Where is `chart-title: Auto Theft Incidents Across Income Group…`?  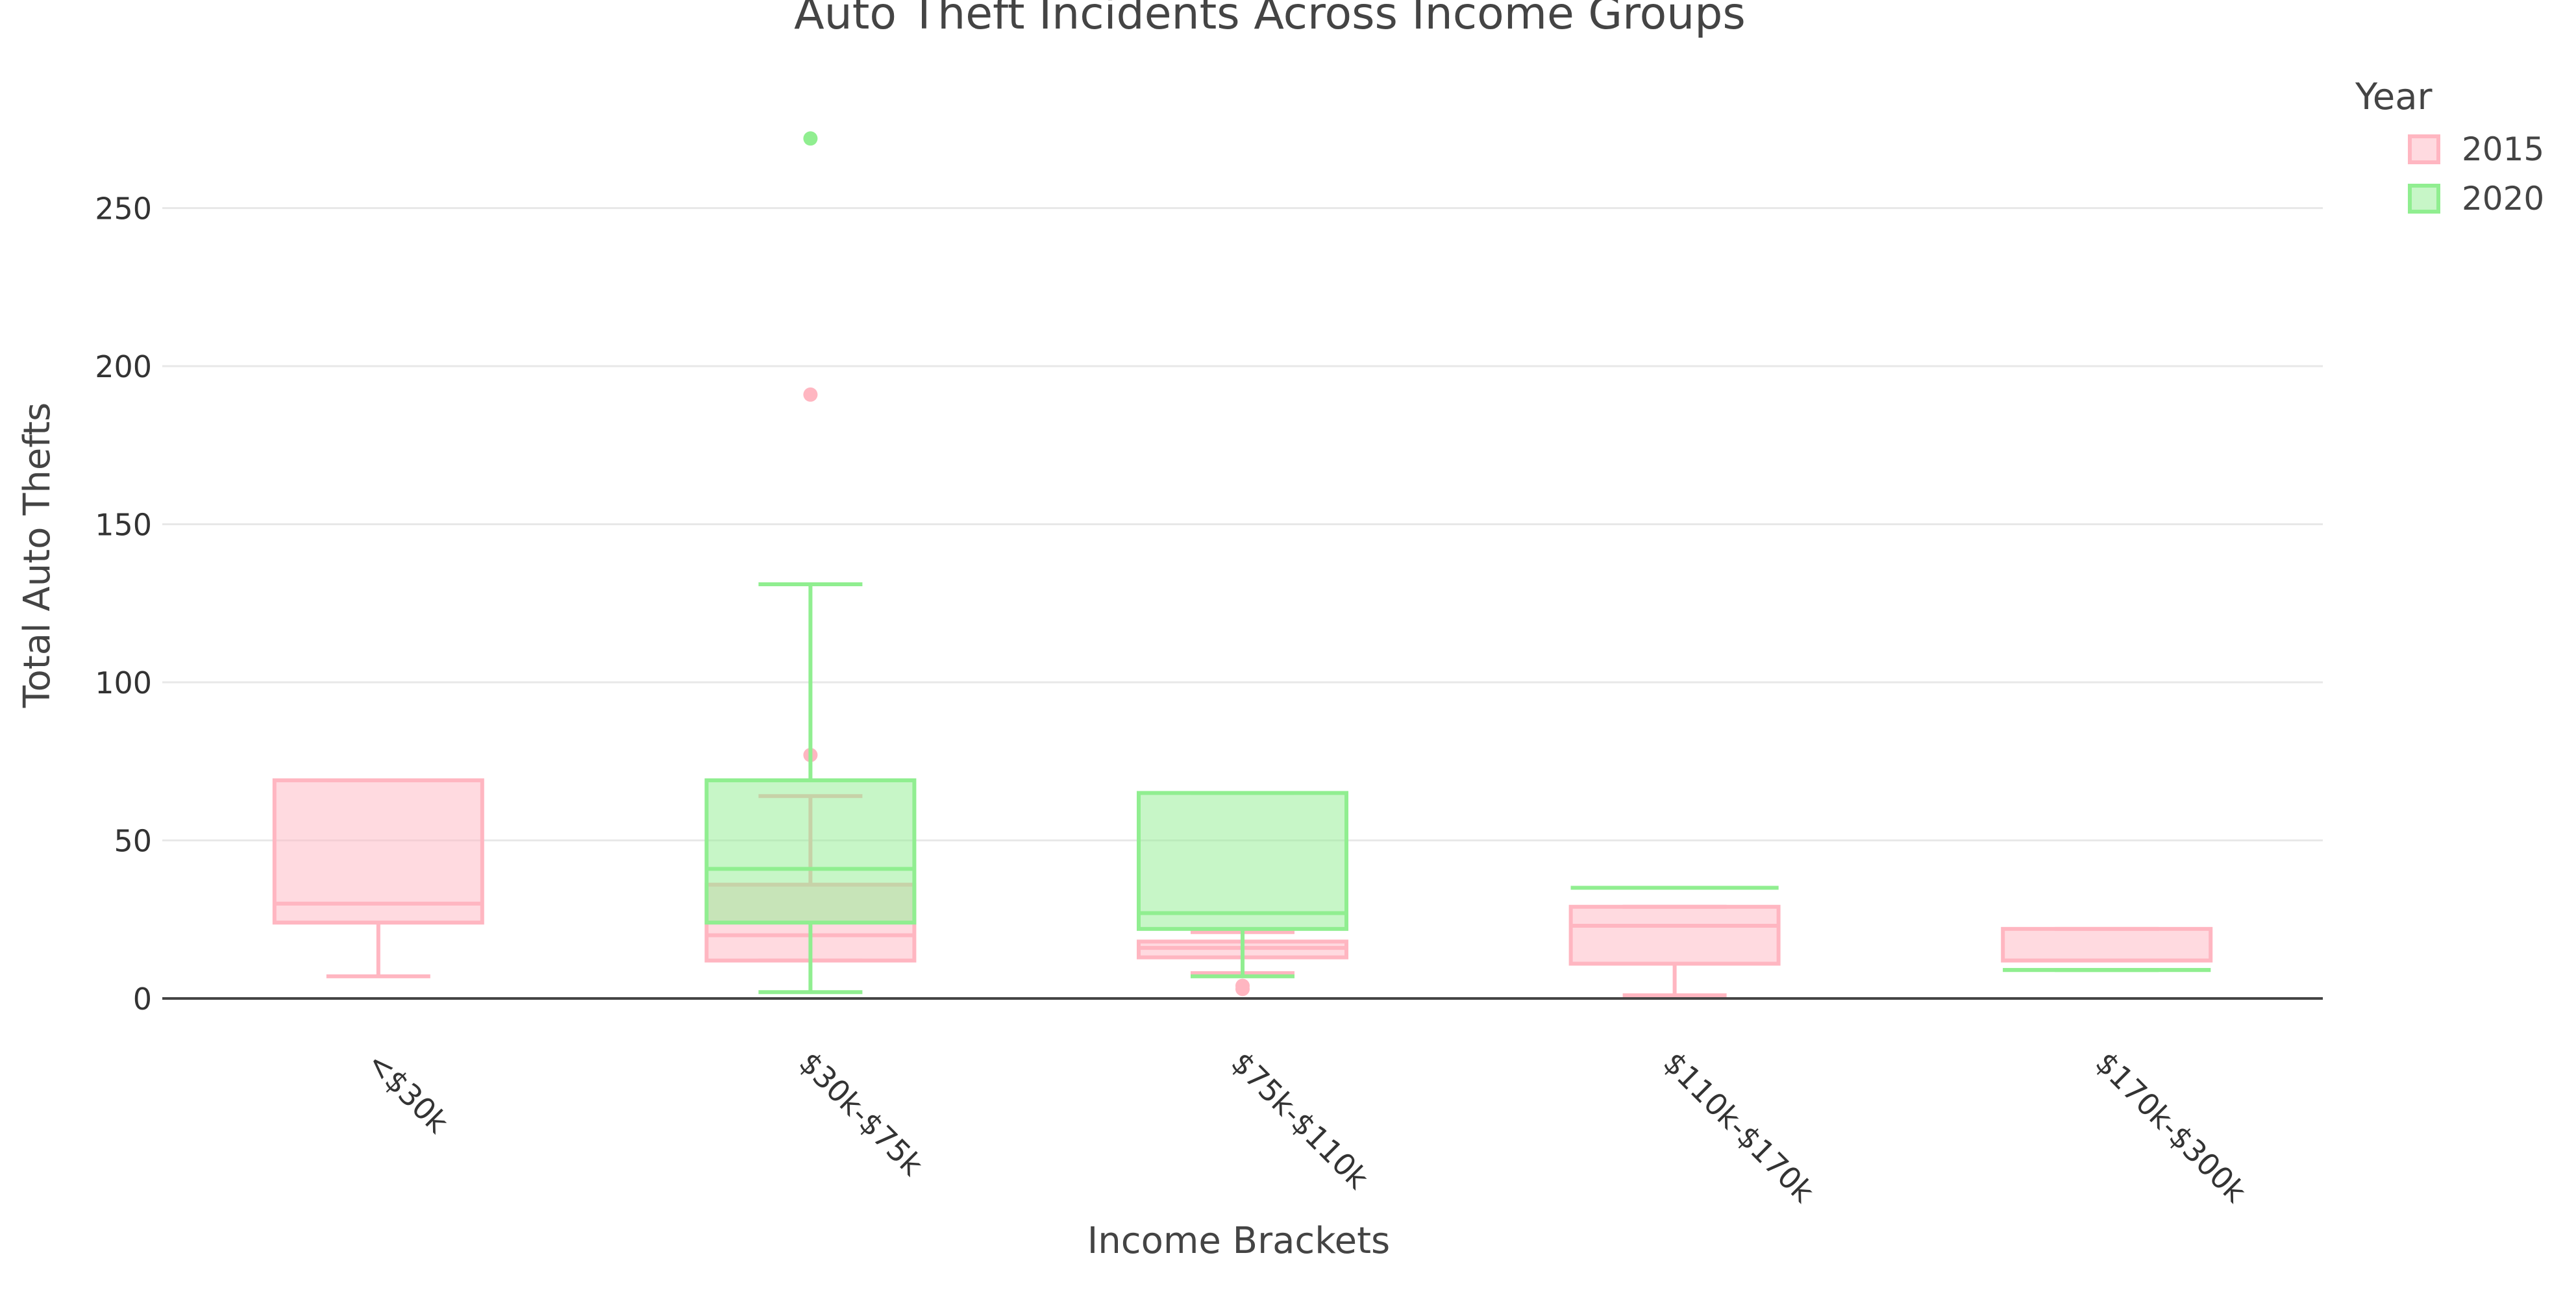
chart-title: Auto Theft Incidents Across Income Group… is located at coordinates (1270, 20).